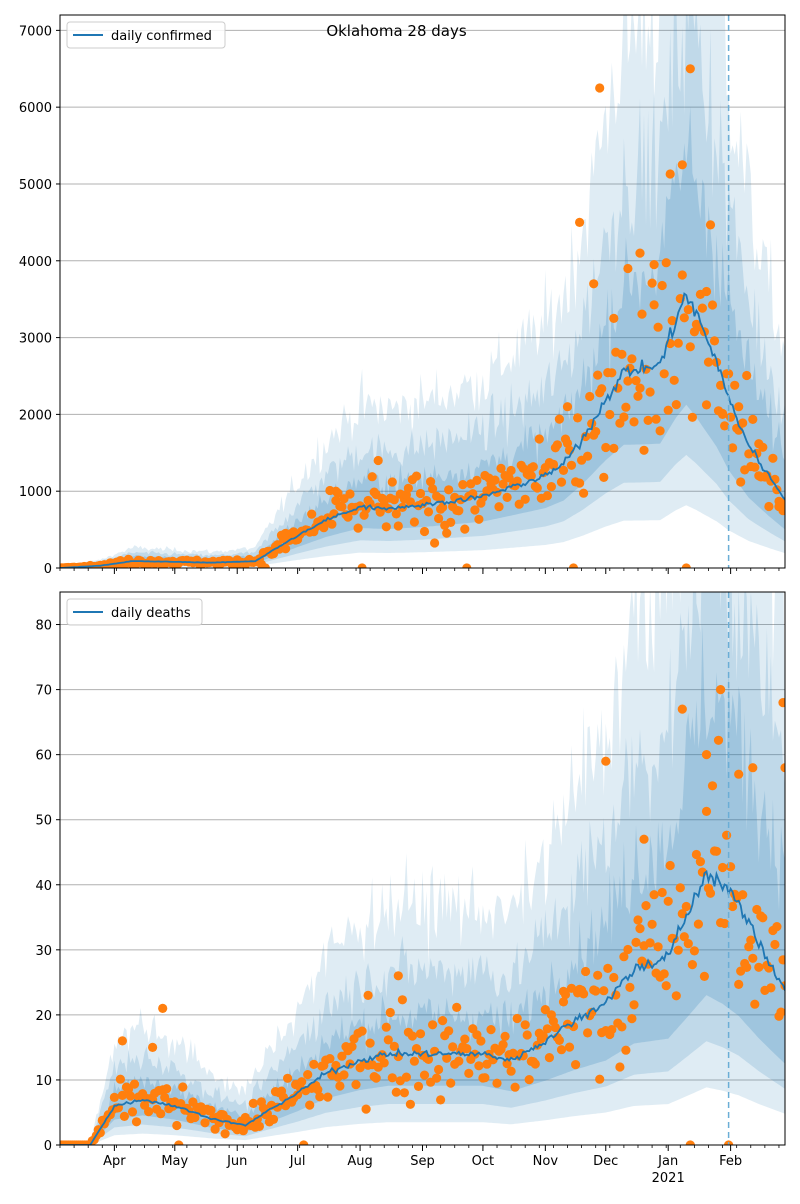  What do you see at coordinates (297, 1161) in the screenshot?
I see `x-tick-label: Jul` at bounding box center [297, 1161].